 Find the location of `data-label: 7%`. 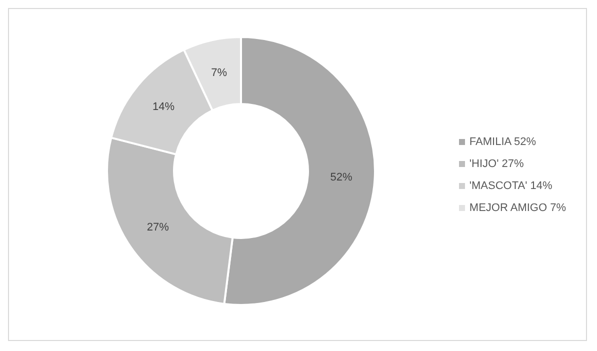

data-label: 7% is located at coordinates (219, 72).